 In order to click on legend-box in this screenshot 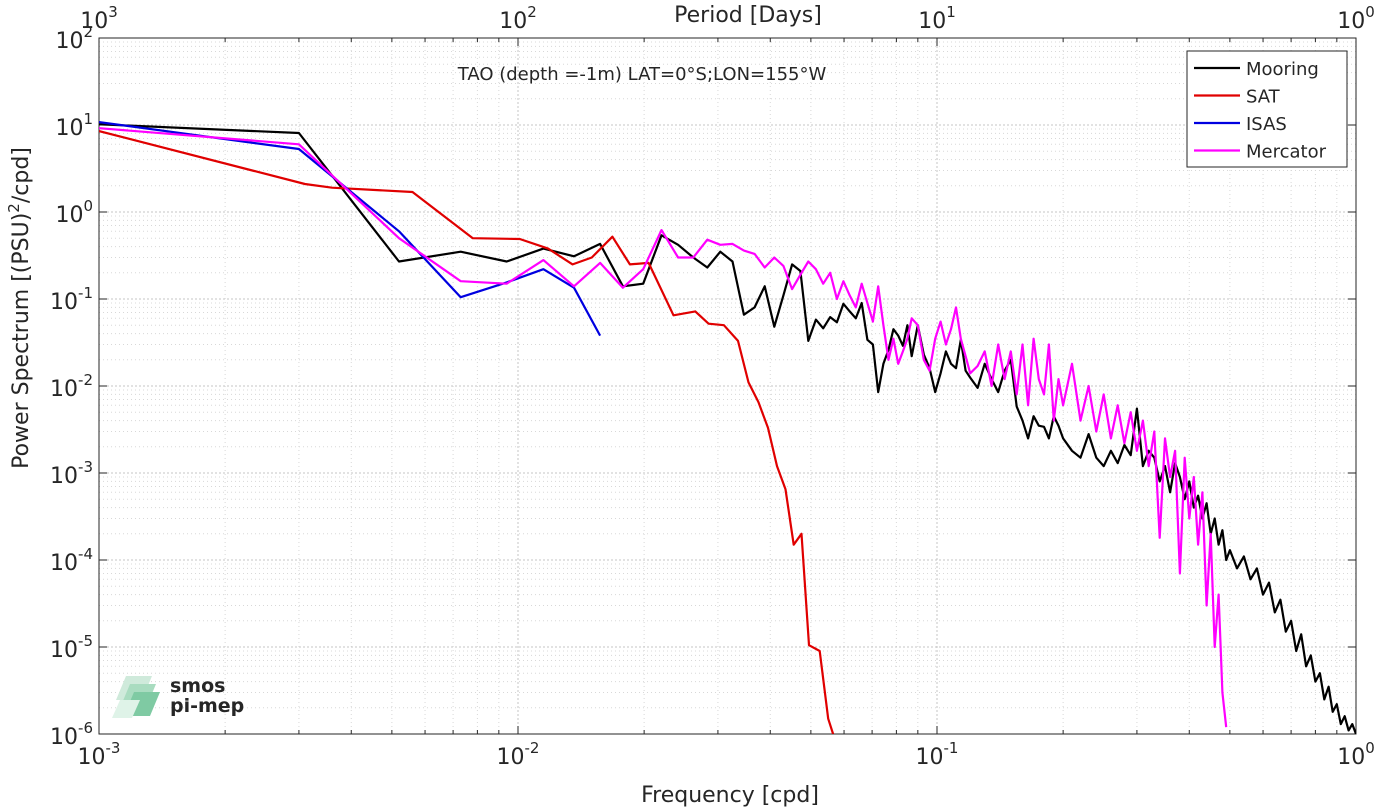, I will do `click(1267, 109)`.